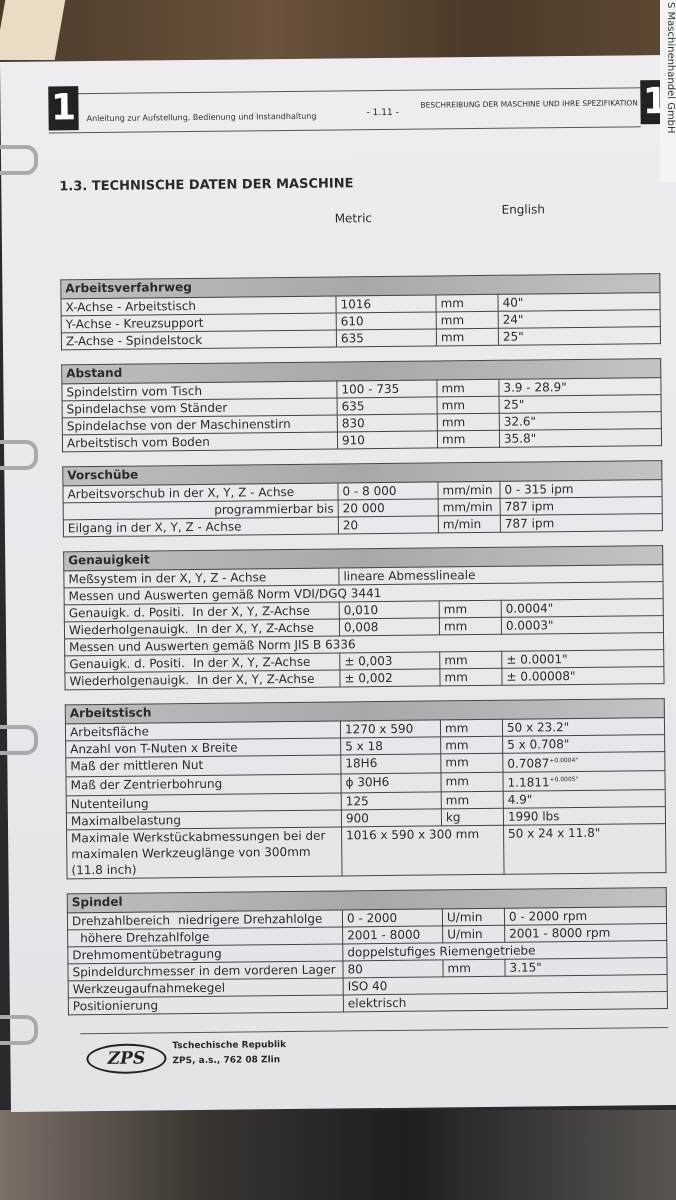  Describe the element at coordinates (538, 744) in the screenshot. I see `english-text: 5 x 0.708"` at that location.